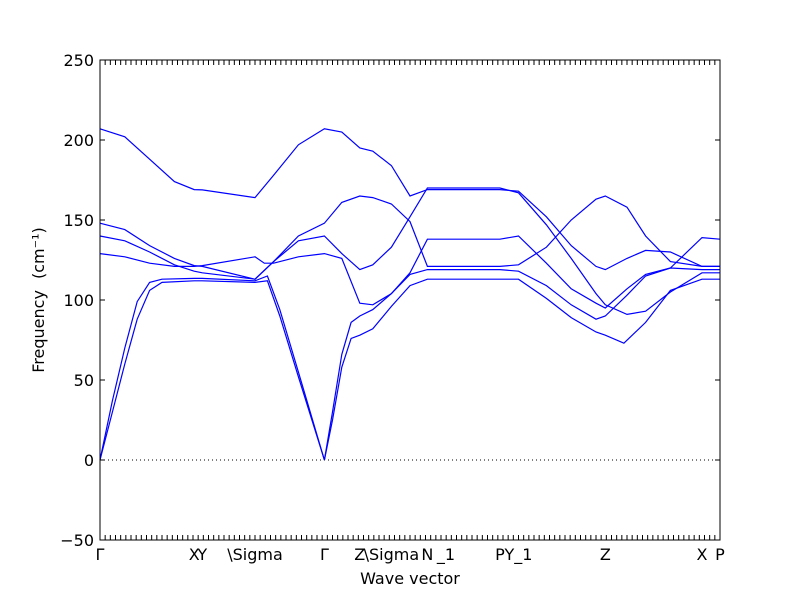 The height and width of the screenshot is (600, 800). I want to click on y-axis-title-group: Frequency (cm⁻¹), so click(38, 299).